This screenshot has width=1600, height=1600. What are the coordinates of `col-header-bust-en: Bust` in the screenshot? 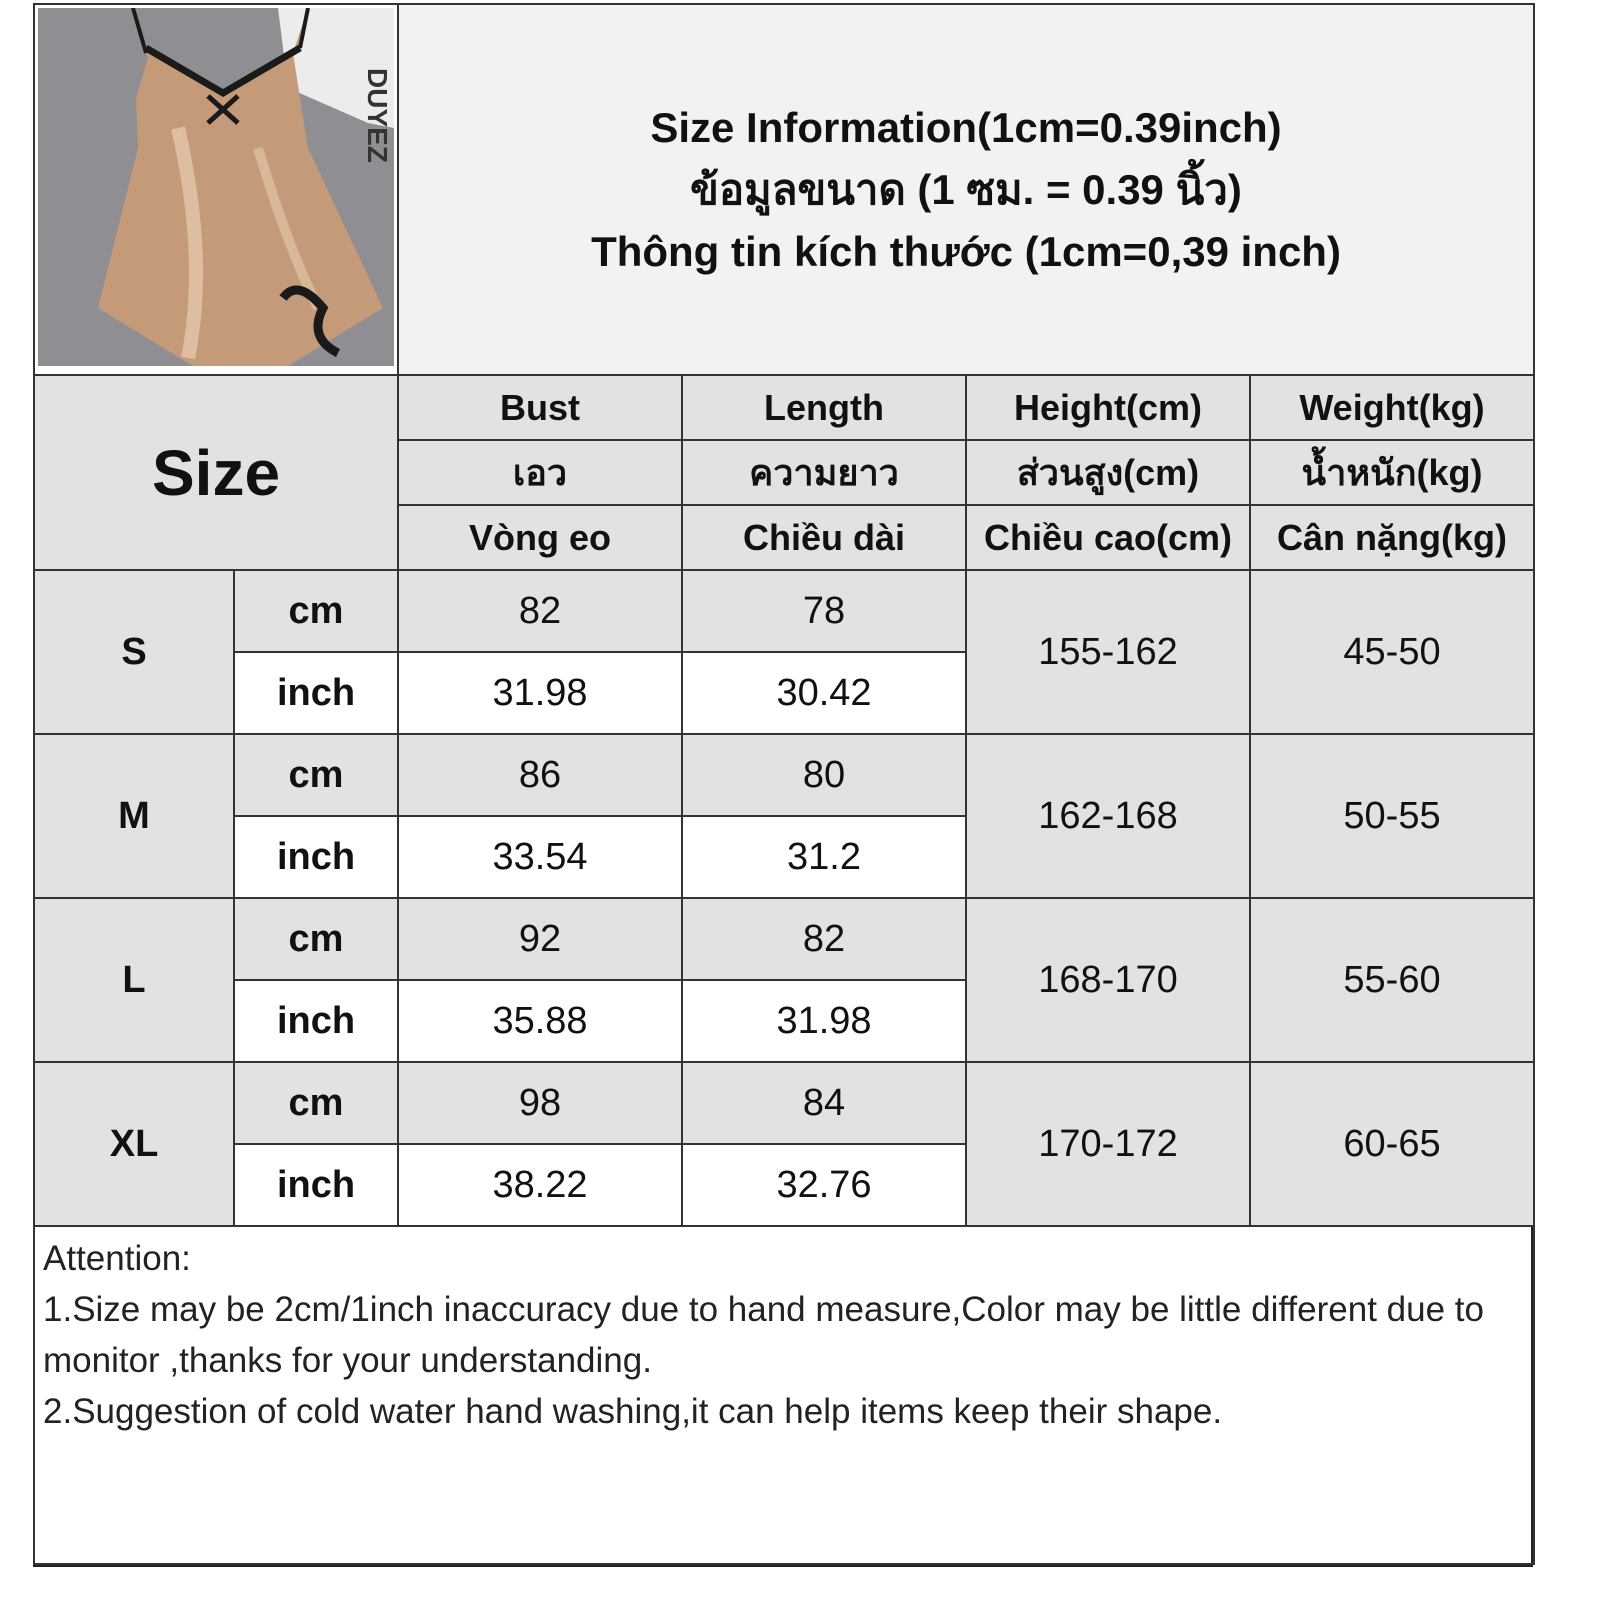 It's located at (540, 407).